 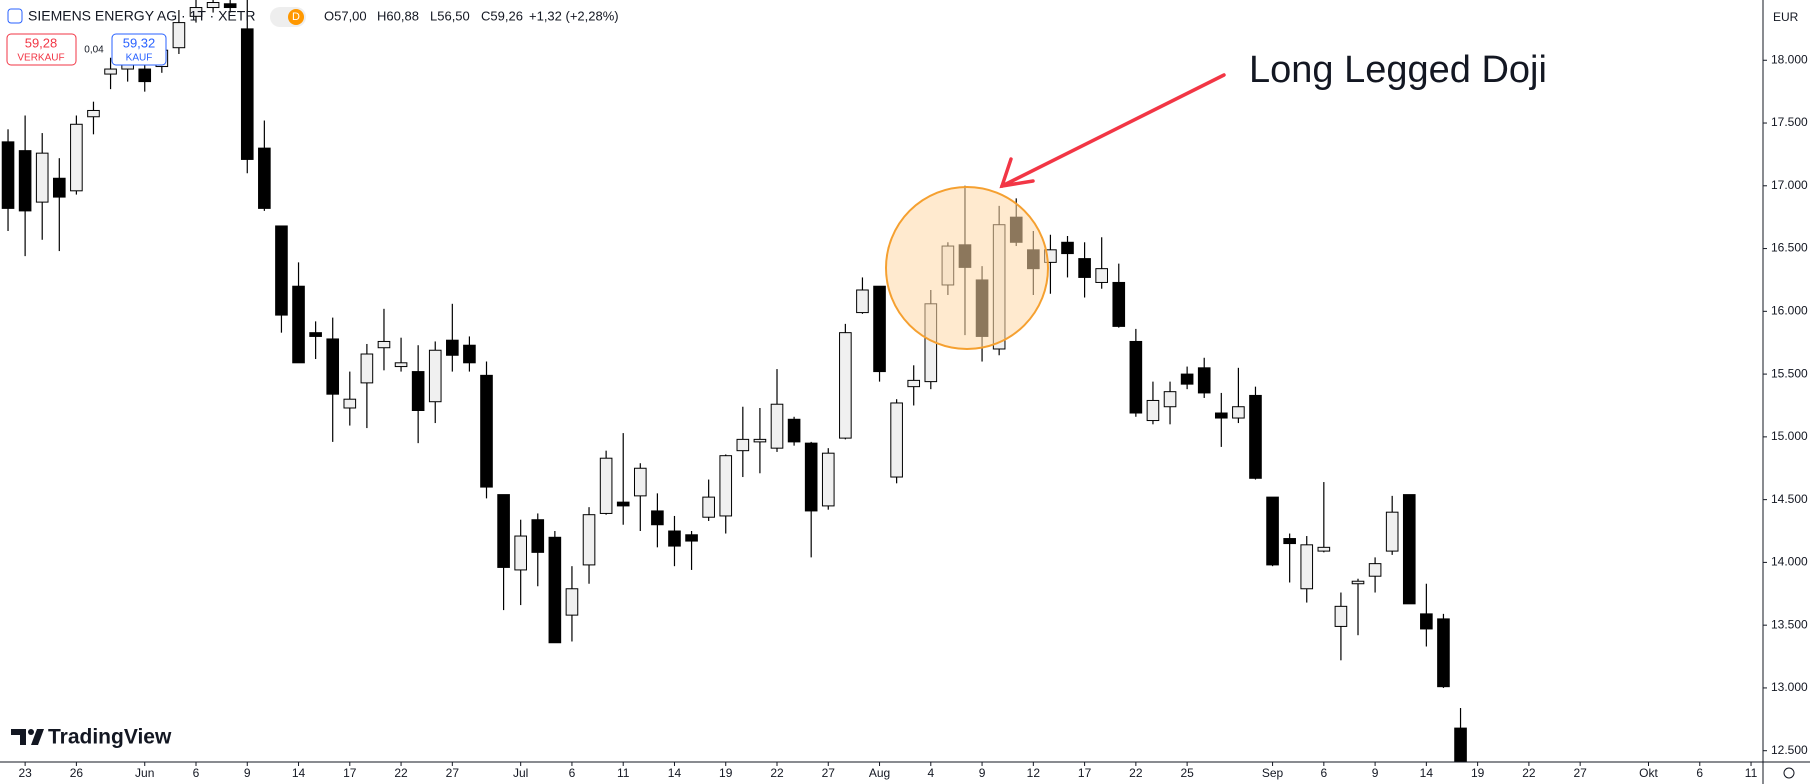 What do you see at coordinates (139, 58) in the screenshot?
I see `buy-label: KAUF` at bounding box center [139, 58].